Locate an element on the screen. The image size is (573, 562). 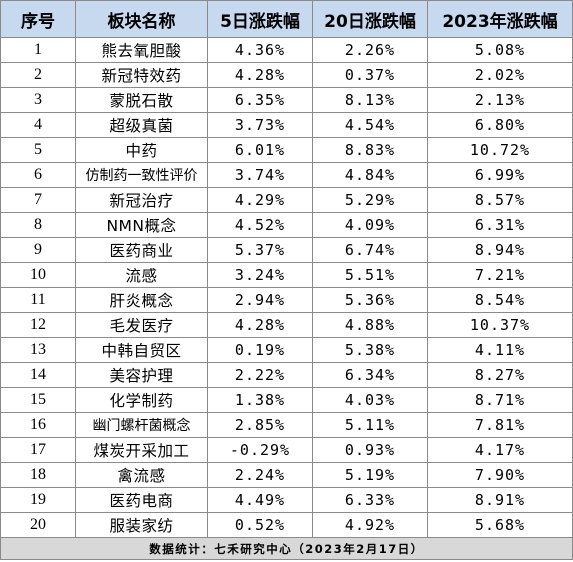
change-20day-cell: 8.83% is located at coordinates (370, 150).